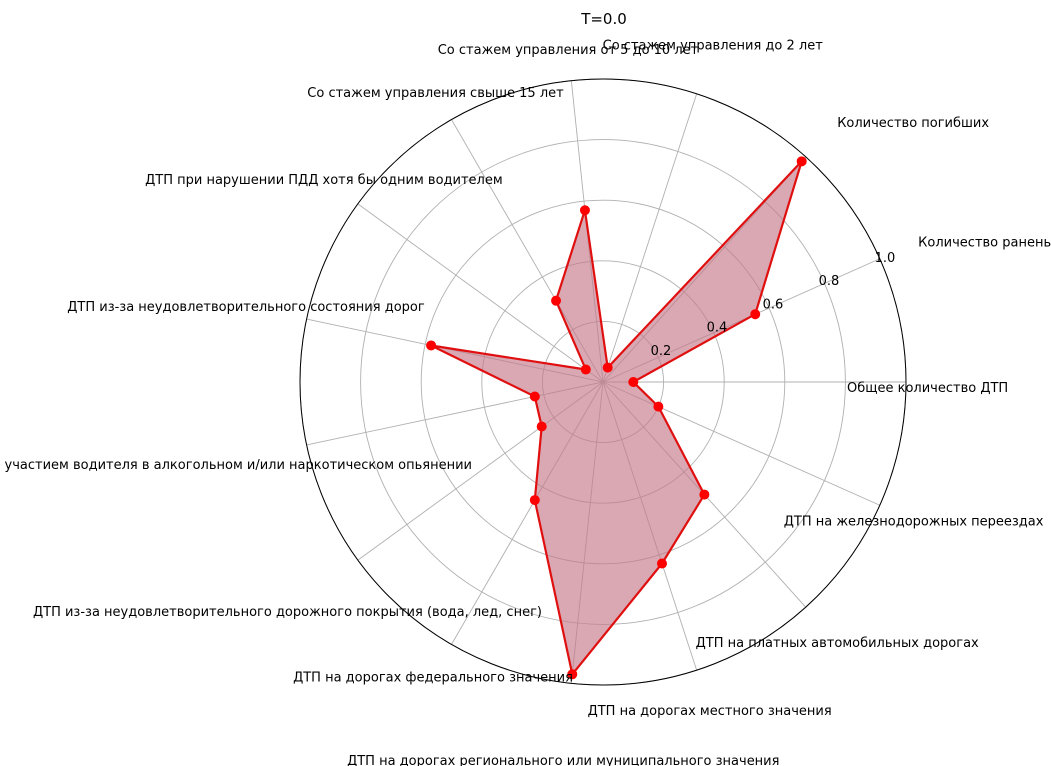  Describe the element at coordinates (710, 711) in the screenshot. I see `category-label: ДТП на дорогах местного значения` at that location.